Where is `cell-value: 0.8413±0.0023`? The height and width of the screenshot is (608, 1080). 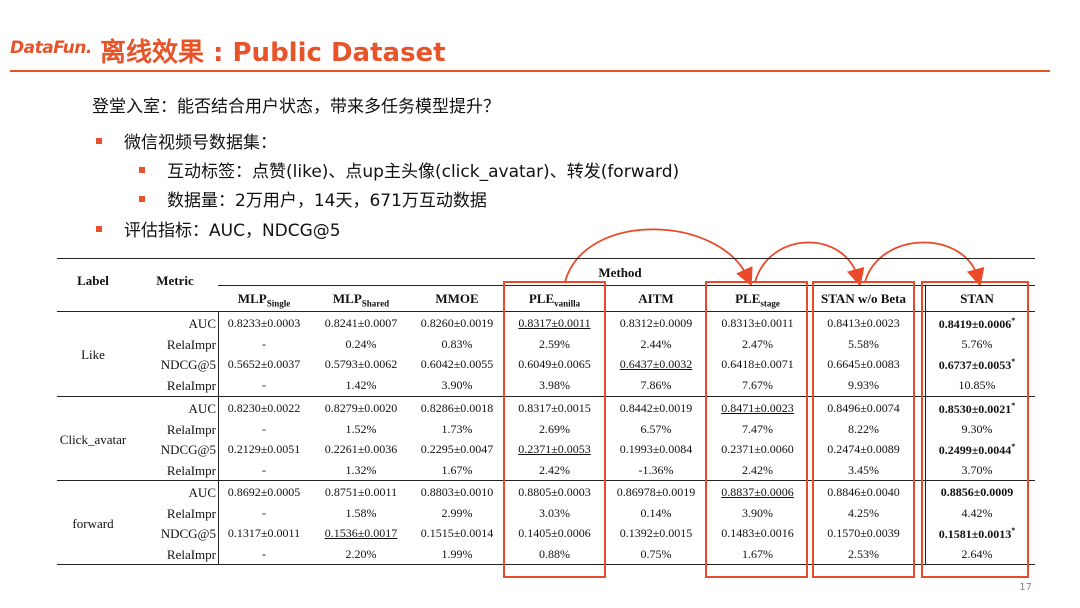
cell-value: 0.8413±0.0023 is located at coordinates (863, 323).